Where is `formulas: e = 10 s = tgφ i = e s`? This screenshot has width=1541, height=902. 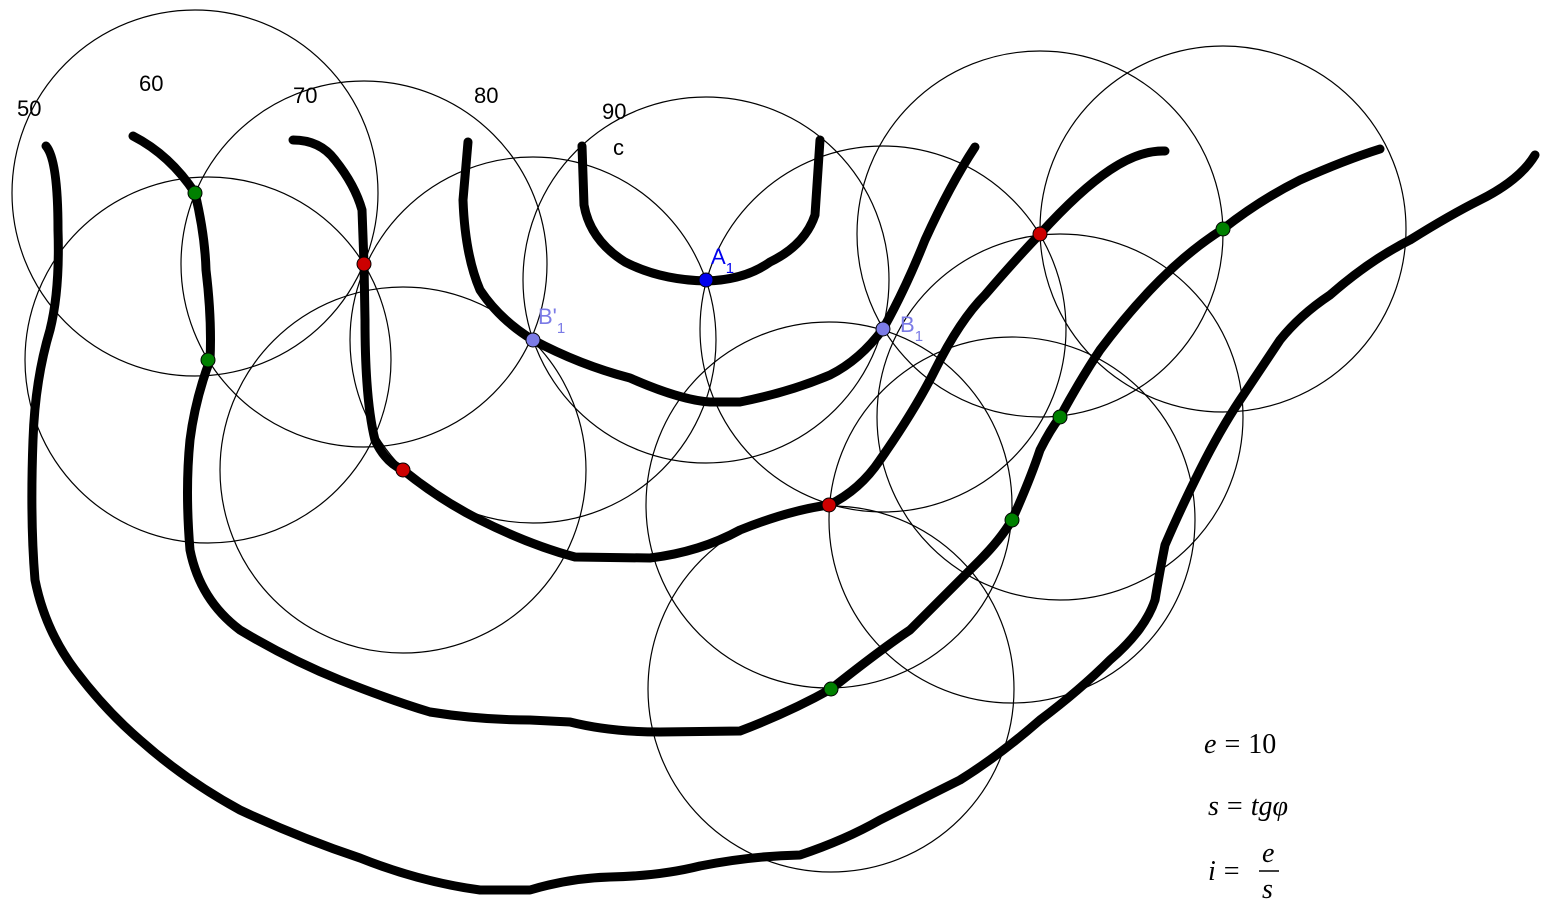 formulas: e = 10 s = tgφ i = e s is located at coordinates (1246, 815).